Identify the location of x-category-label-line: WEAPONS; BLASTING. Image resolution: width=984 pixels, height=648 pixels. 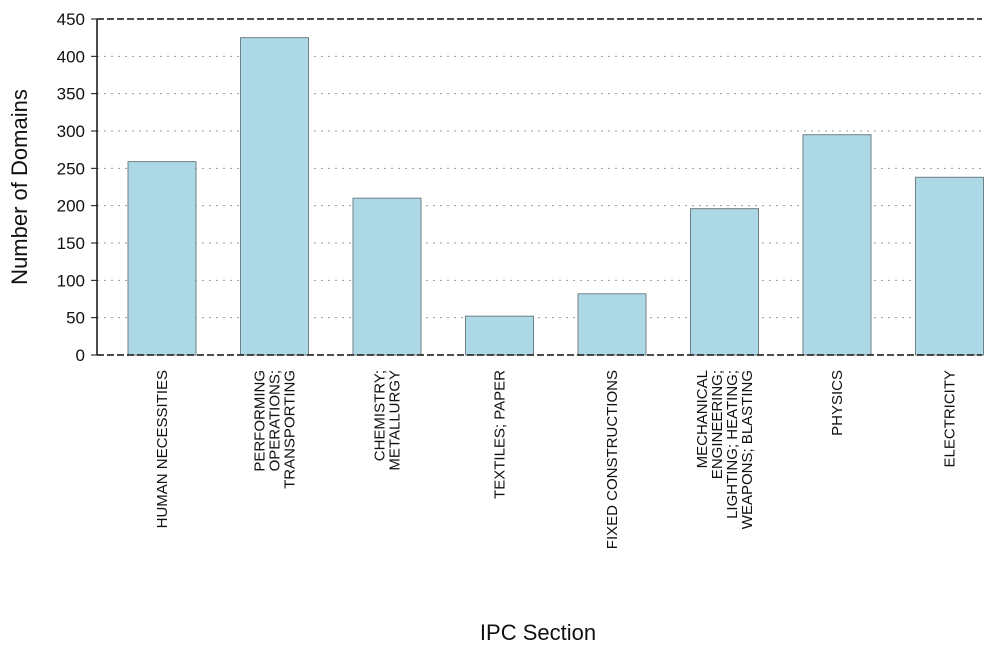
(747, 449).